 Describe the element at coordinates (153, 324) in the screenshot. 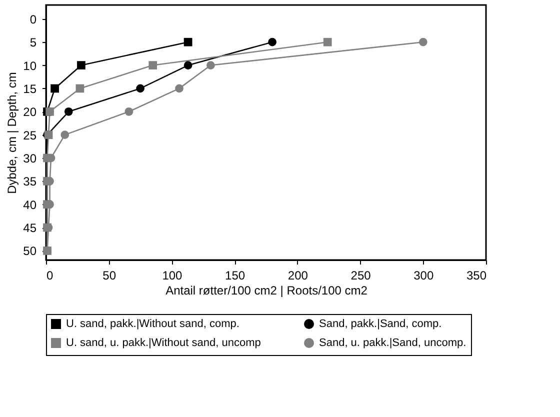

I see `legend-label: U. sand, pakk.|Without sand, comp.` at that location.